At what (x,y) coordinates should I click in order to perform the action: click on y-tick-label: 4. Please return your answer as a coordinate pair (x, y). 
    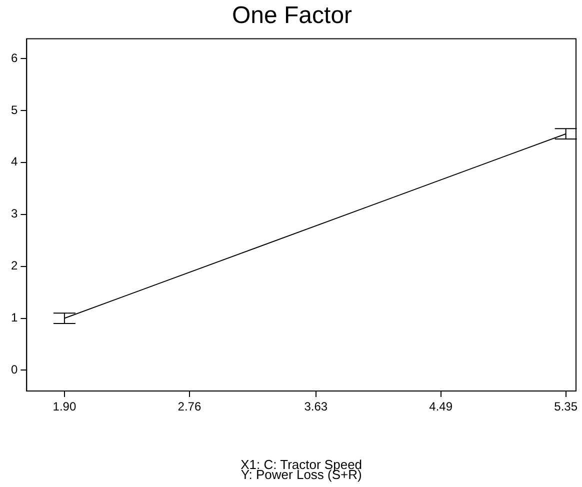
    Looking at the image, I should click on (14, 161).